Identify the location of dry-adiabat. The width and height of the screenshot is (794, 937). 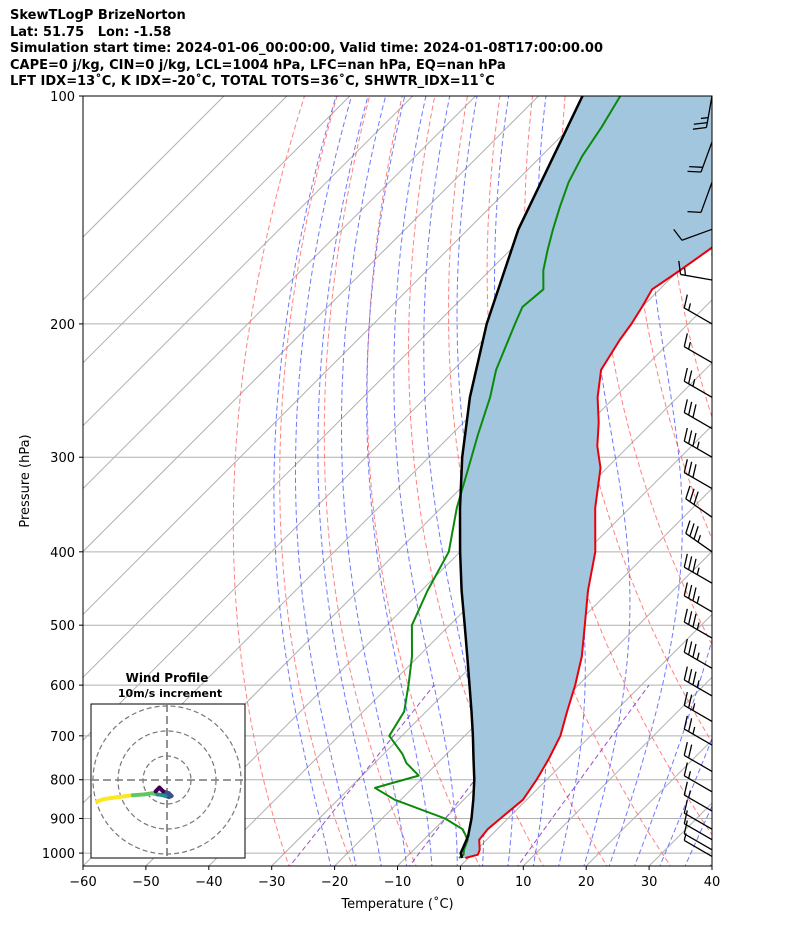
(316, 481).